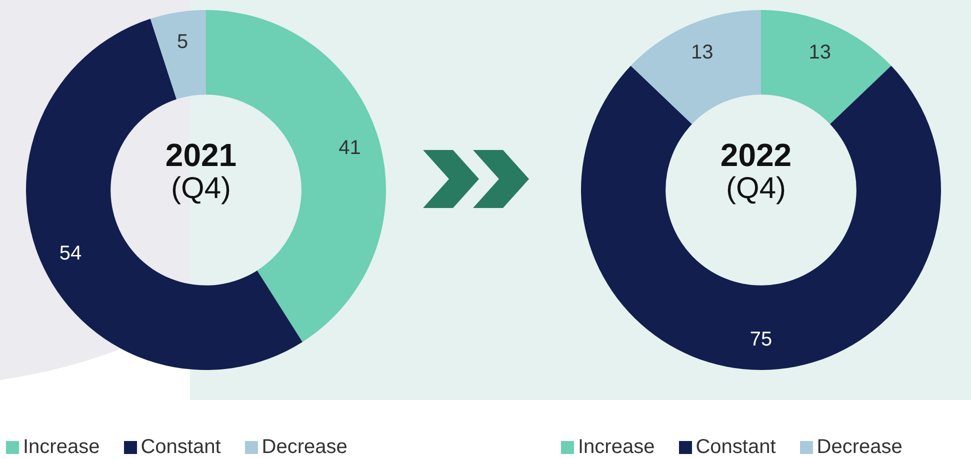 The height and width of the screenshot is (459, 971). Describe the element at coordinates (349, 148) in the screenshot. I see `data-label: 41` at that location.